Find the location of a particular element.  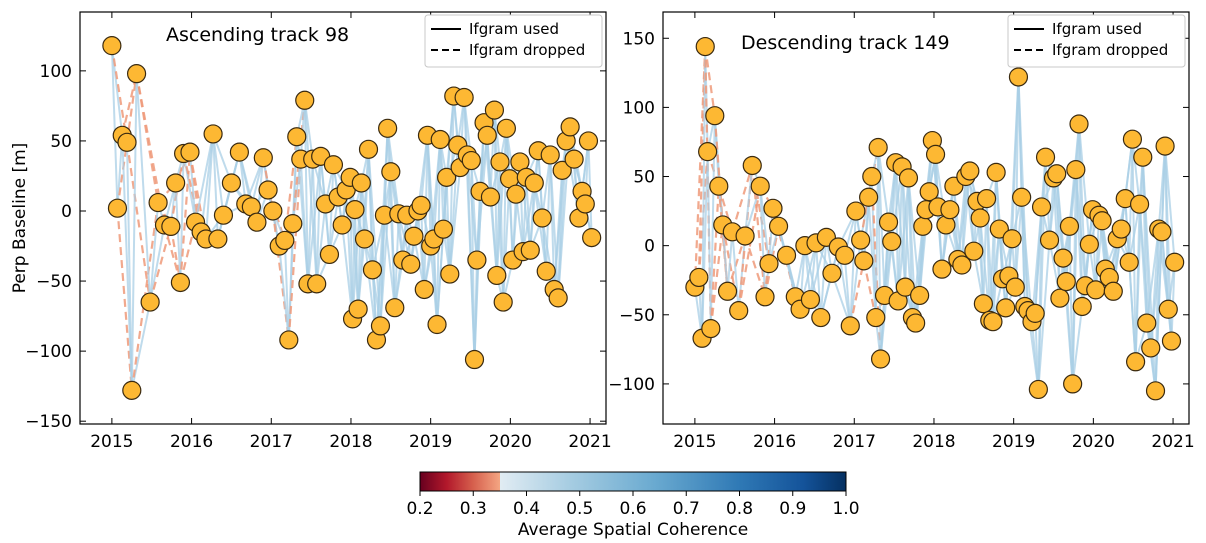

colorbar-tick-label: 0.3 is located at coordinates (473, 509).